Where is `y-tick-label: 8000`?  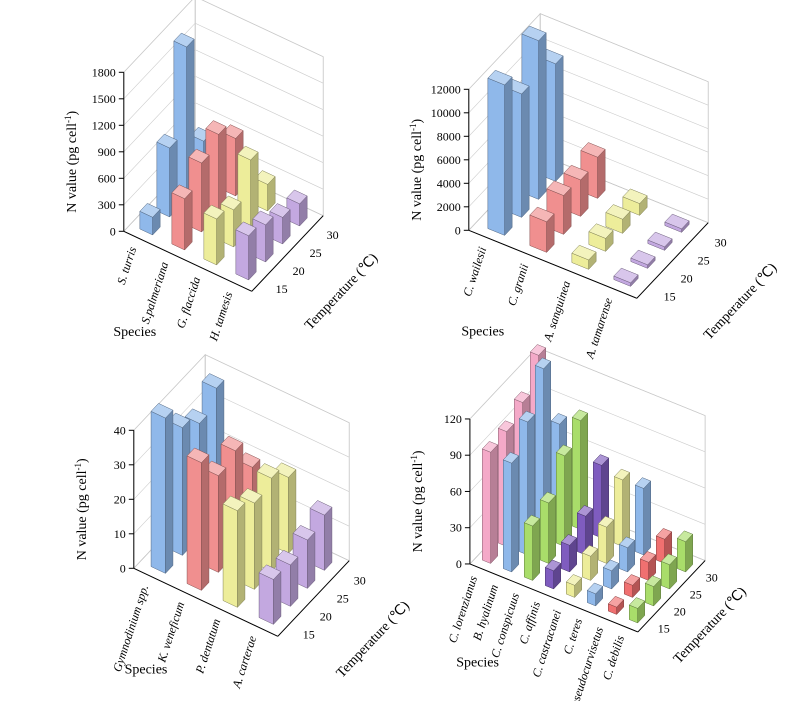
y-tick-label: 8000 is located at coordinates (449, 136).